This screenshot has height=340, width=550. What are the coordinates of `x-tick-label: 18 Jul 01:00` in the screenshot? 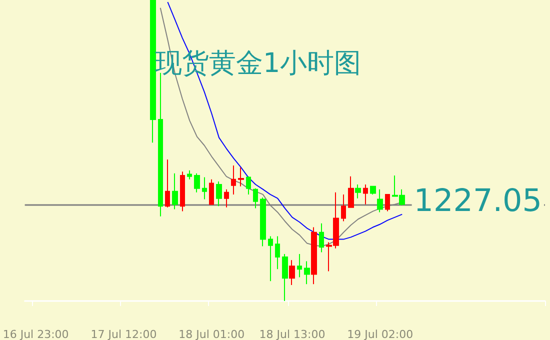 It's located at (211, 334).